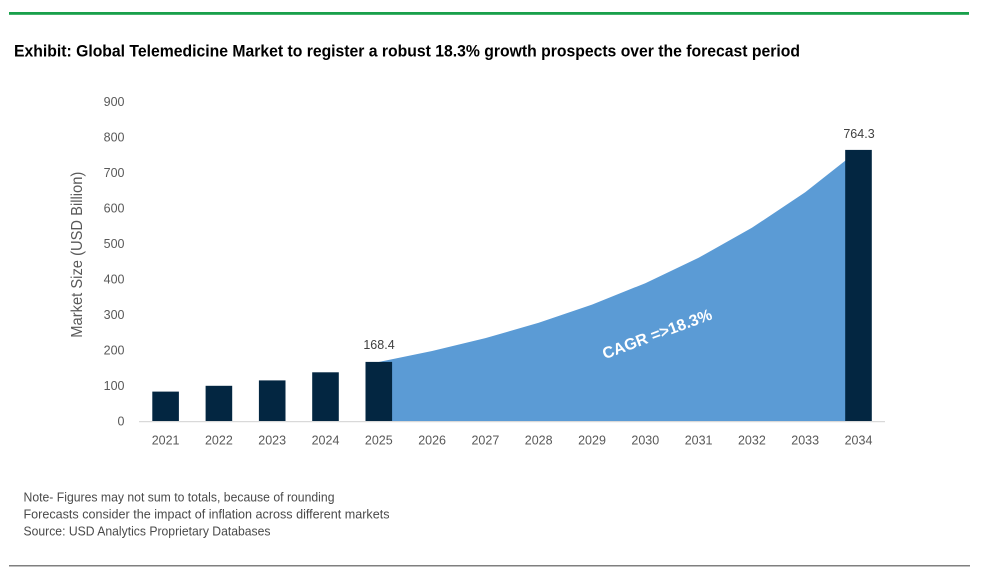 Image resolution: width=1000 pixels, height=584 pixels. What do you see at coordinates (378, 345) in the screenshot?
I see `svg-text: 168.4` at bounding box center [378, 345].